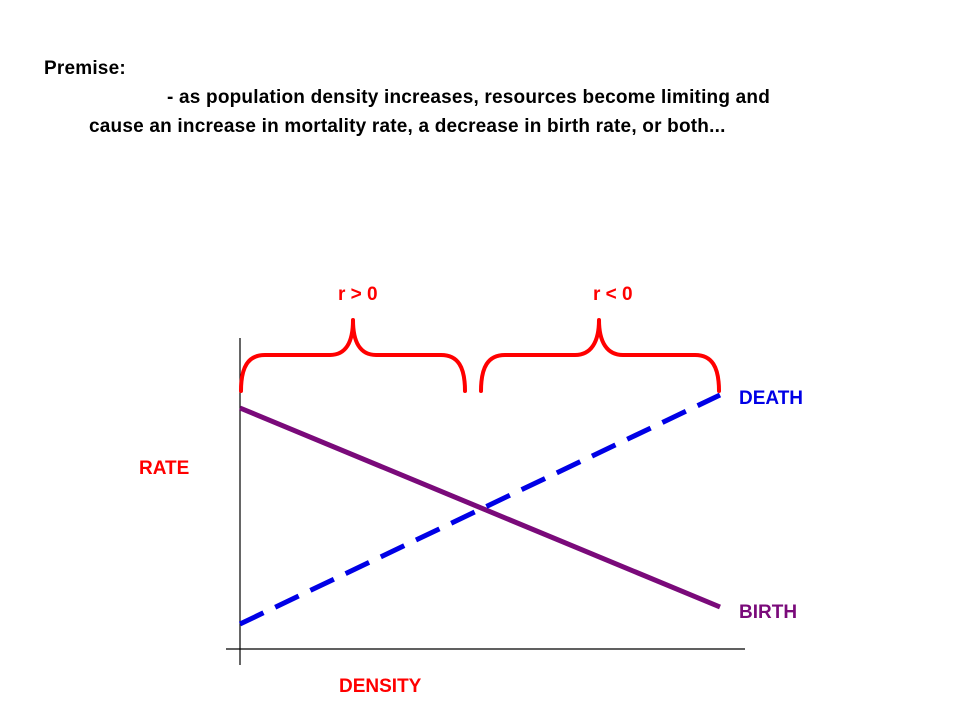  What do you see at coordinates (353, 355) in the screenshot?
I see `brace-left` at bounding box center [353, 355].